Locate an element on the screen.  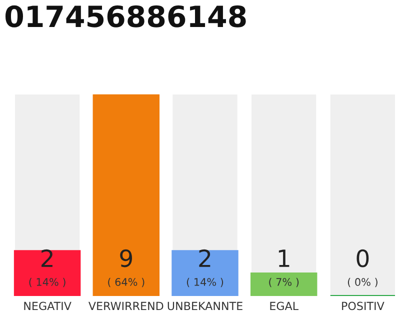
data-label: 1 ( 7% ) is located at coordinates (284, 269).